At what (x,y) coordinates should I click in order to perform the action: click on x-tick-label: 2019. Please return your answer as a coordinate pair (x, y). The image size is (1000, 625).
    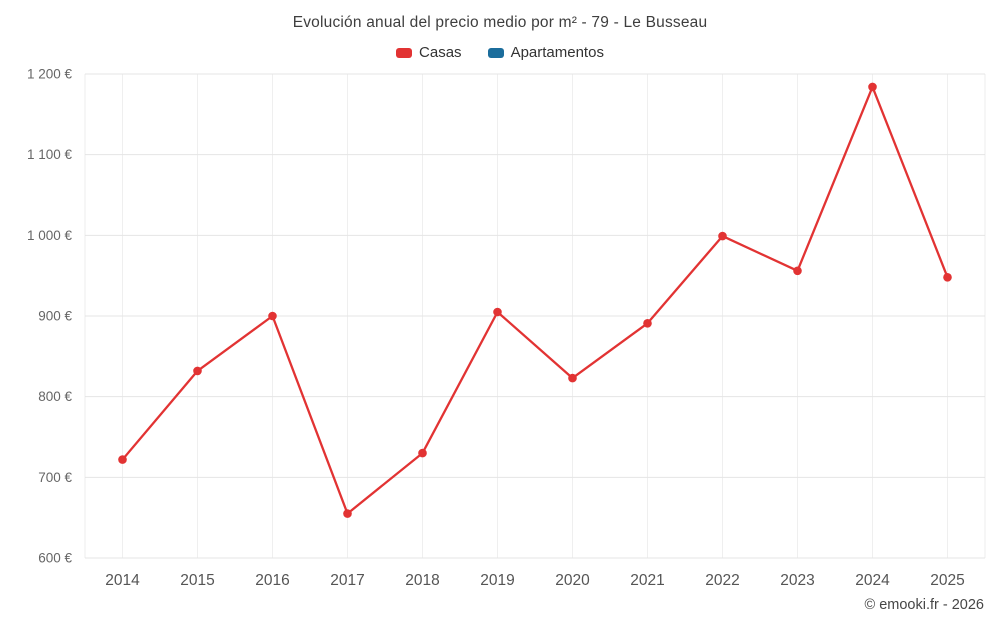
    Looking at the image, I should click on (497, 580).